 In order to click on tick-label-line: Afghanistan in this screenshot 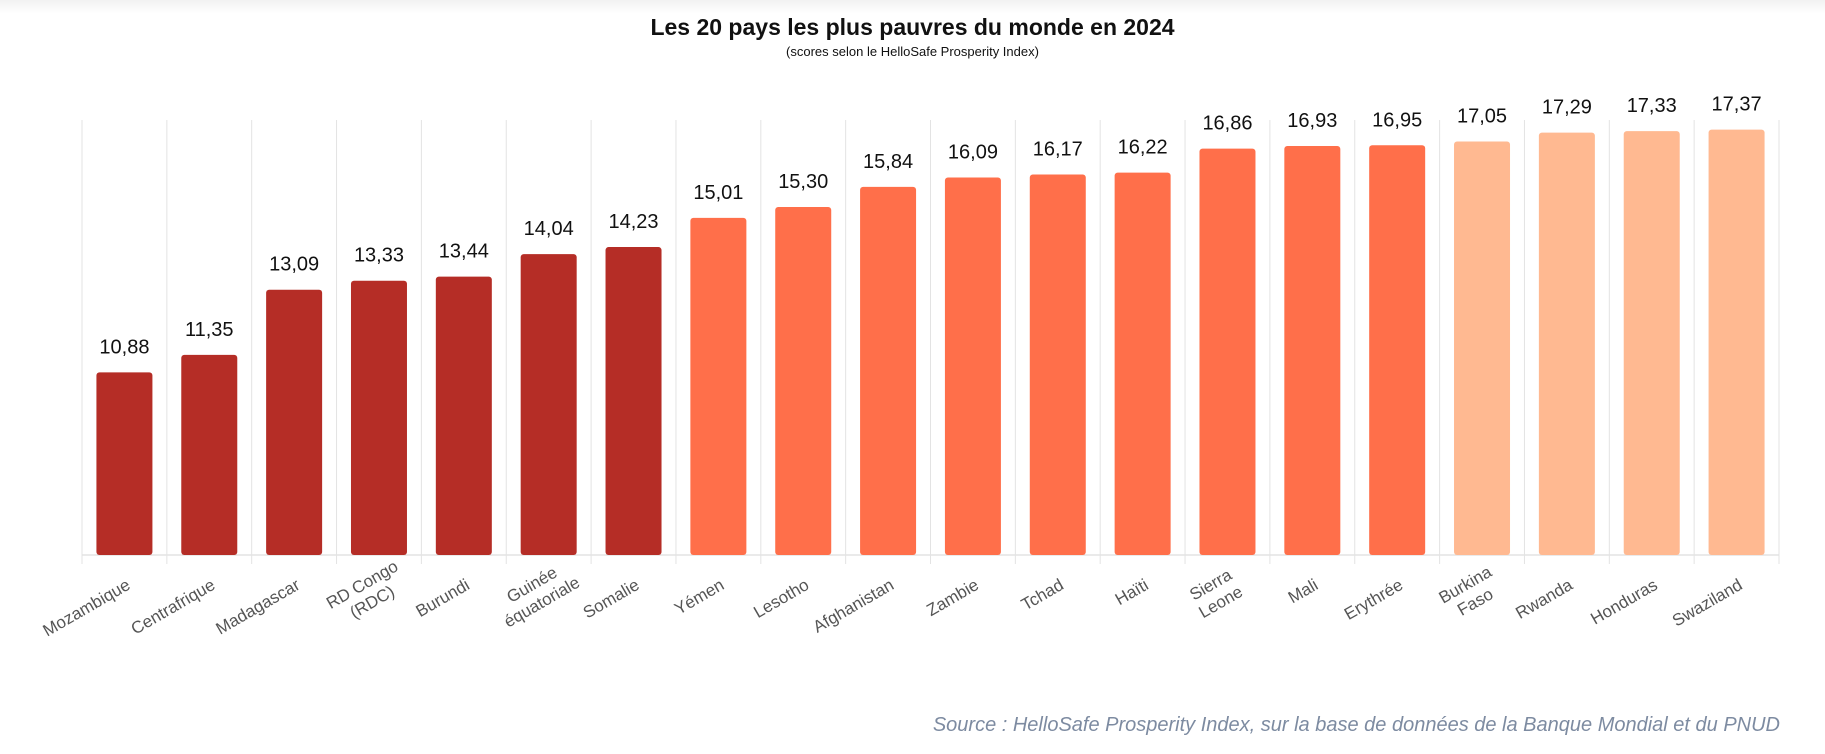, I will do `click(853, 605)`.